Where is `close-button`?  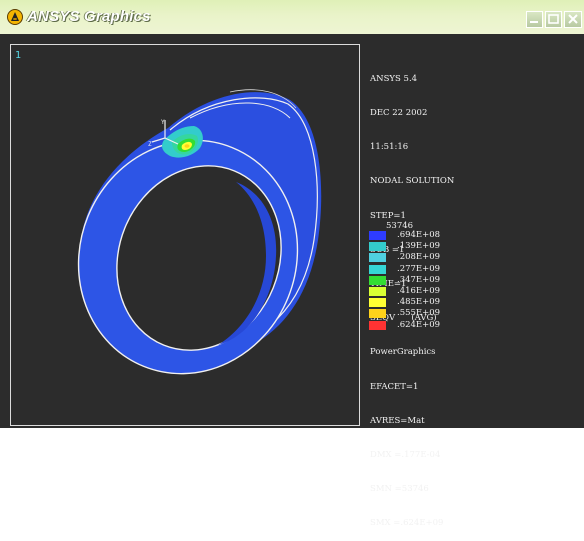
close-button is located at coordinates (573, 19).